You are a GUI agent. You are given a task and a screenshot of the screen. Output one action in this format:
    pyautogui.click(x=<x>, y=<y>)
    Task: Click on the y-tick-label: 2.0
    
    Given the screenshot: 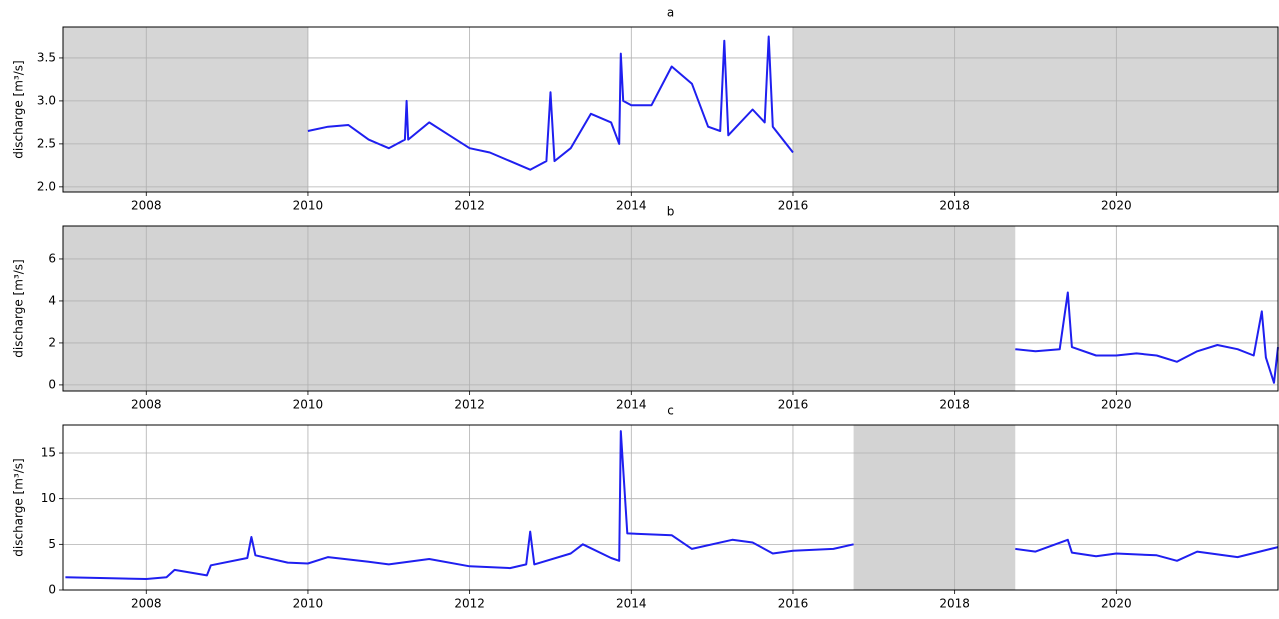 What is the action you would take?
    pyautogui.click(x=46, y=186)
    